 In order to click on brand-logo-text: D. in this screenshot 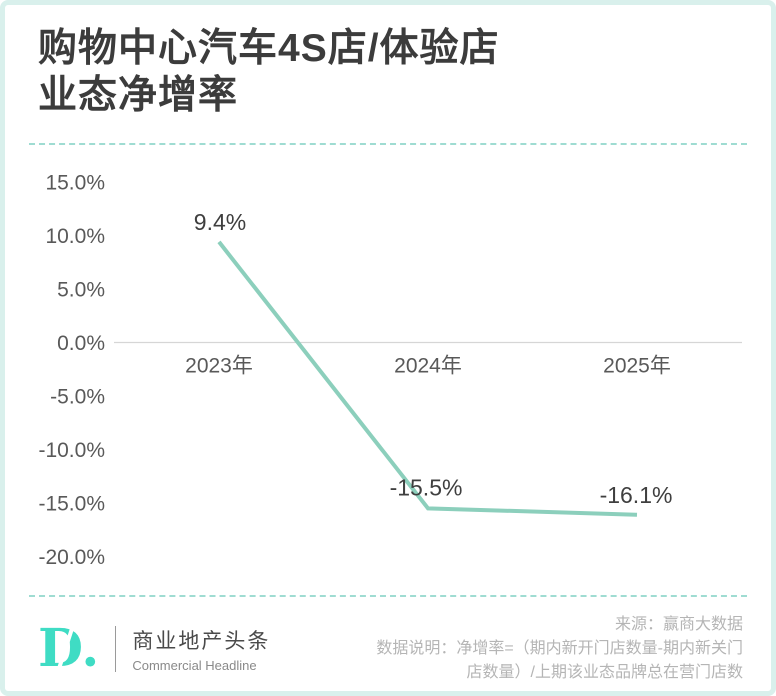, I will do `click(69, 648)`.